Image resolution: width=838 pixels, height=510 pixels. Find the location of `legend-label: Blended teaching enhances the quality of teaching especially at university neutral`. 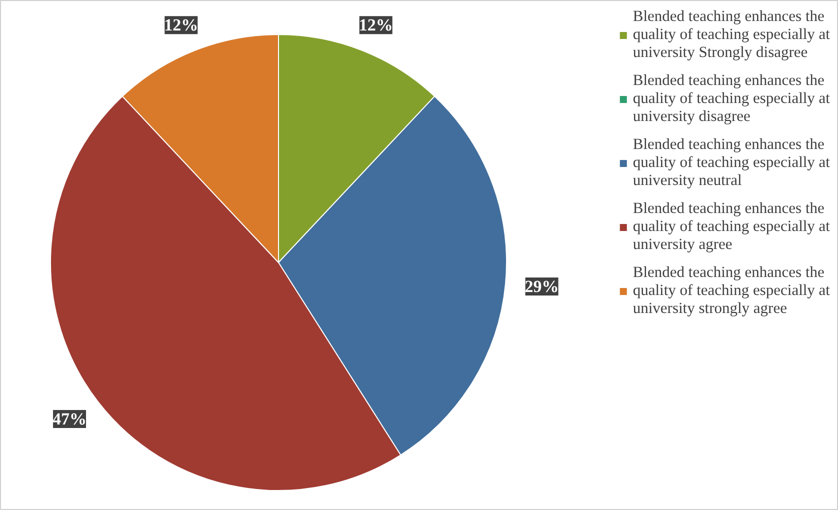

legend-label: Blended teaching enhances the quality of teaching especially at university neutral is located at coordinates (731, 163).